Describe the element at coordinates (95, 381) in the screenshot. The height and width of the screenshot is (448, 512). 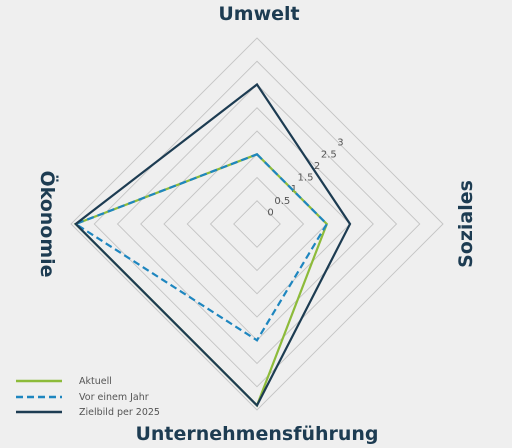
I see `legend-label-aktuell: Aktuell` at that location.